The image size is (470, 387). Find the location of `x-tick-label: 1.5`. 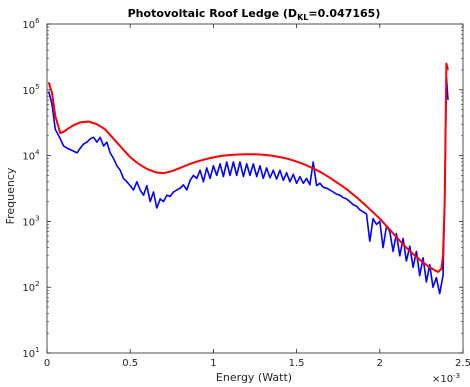

x-tick-label: 1.5 is located at coordinates (297, 363).